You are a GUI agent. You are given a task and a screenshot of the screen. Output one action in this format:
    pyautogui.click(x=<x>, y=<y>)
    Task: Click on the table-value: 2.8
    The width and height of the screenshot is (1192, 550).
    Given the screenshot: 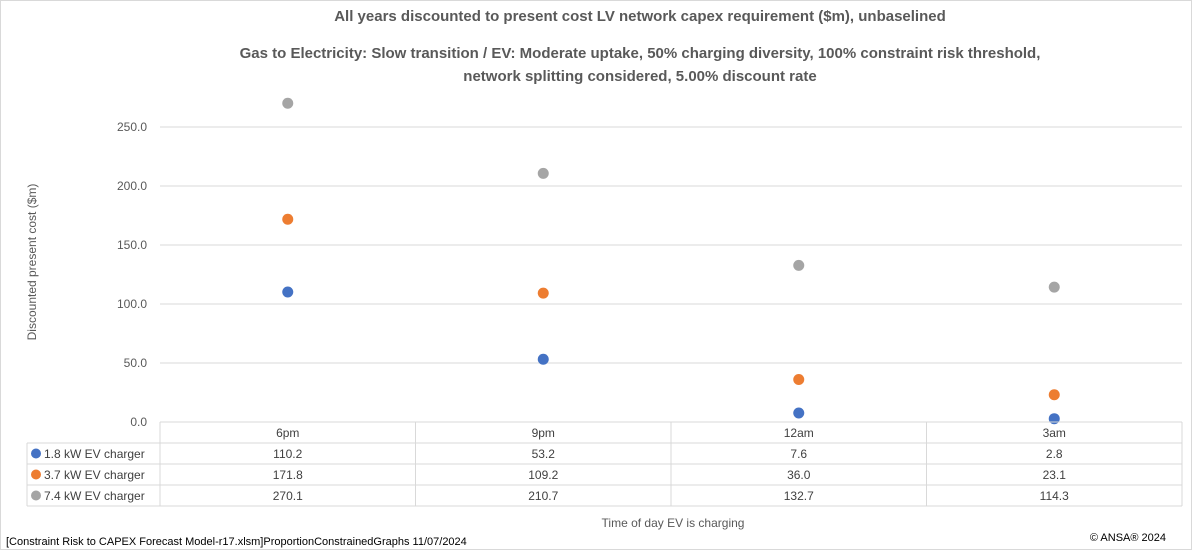 What is the action you would take?
    pyautogui.click(x=1054, y=454)
    